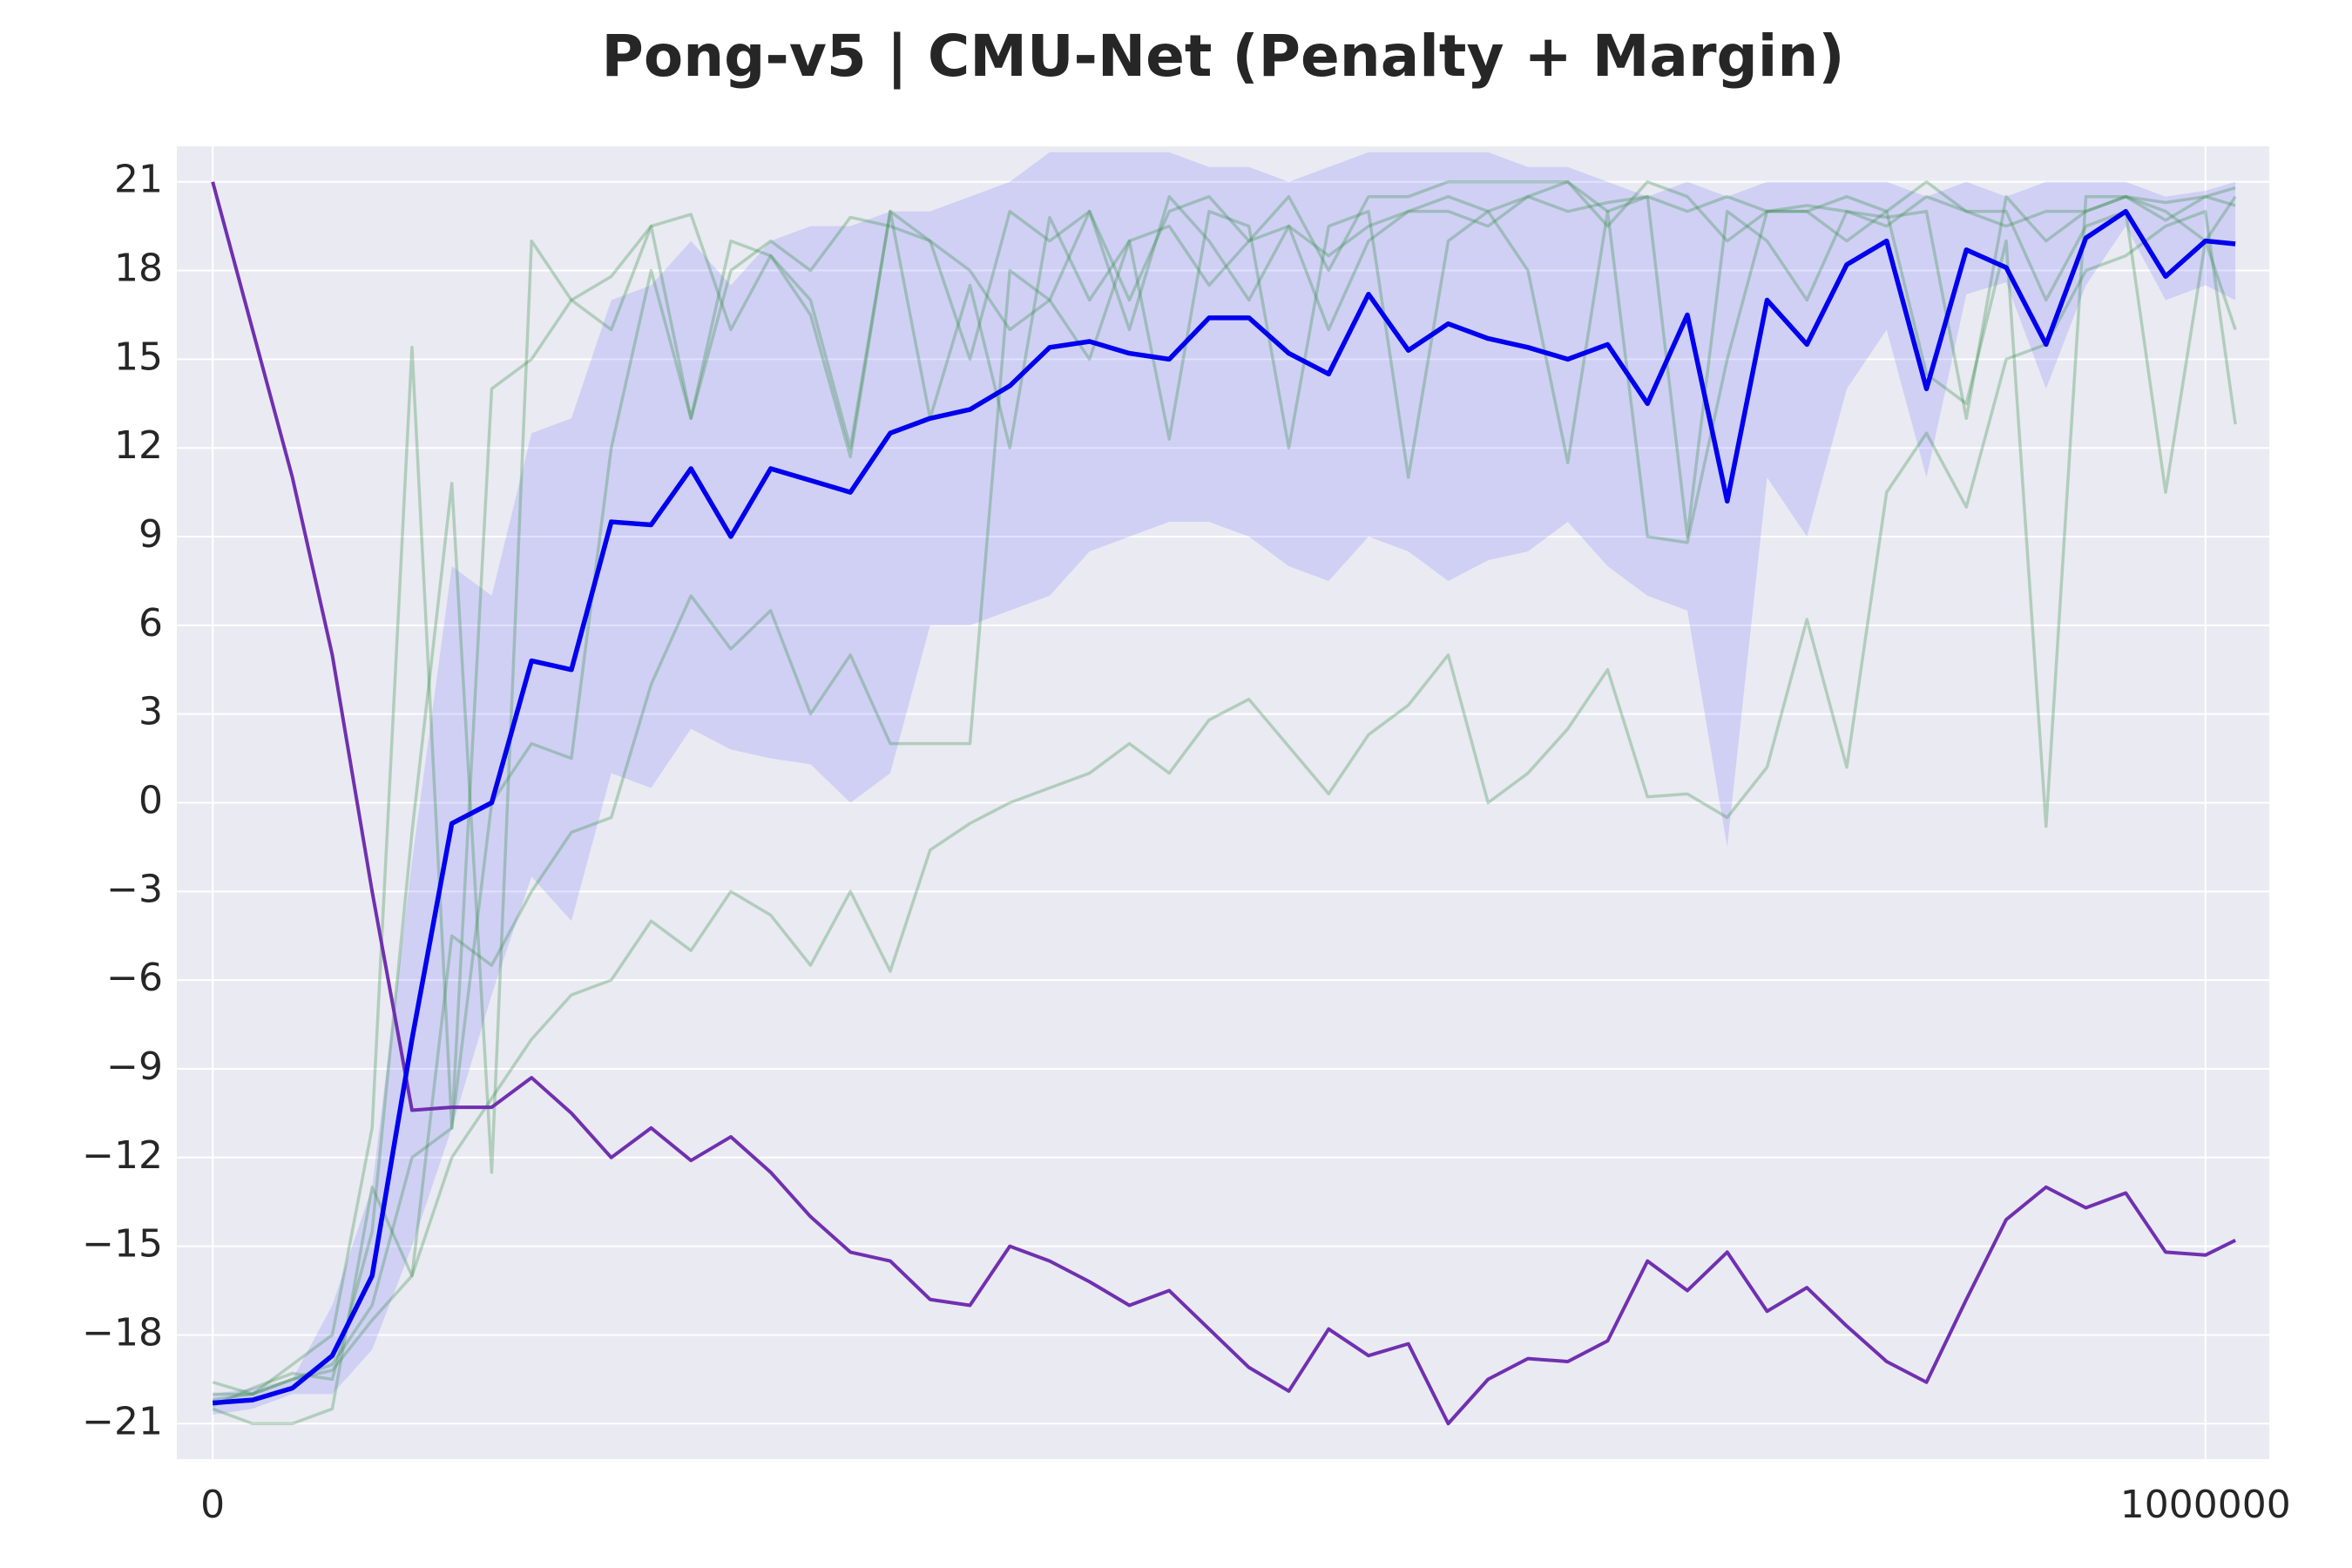 The width and height of the screenshot is (2352, 1568). I want to click on y-tick-label: 6, so click(151, 623).